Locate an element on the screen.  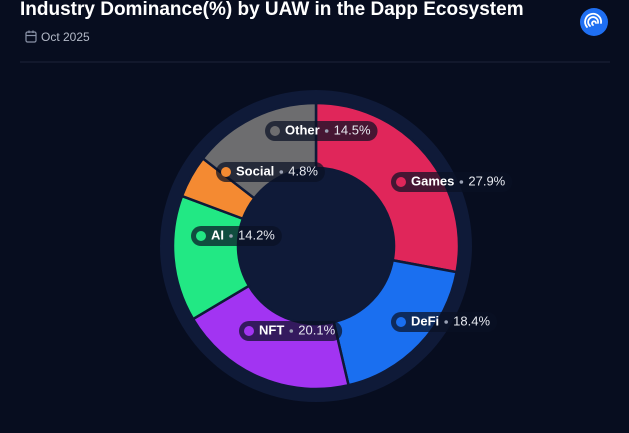
subtitle: Oct 2025 is located at coordinates (65, 37).